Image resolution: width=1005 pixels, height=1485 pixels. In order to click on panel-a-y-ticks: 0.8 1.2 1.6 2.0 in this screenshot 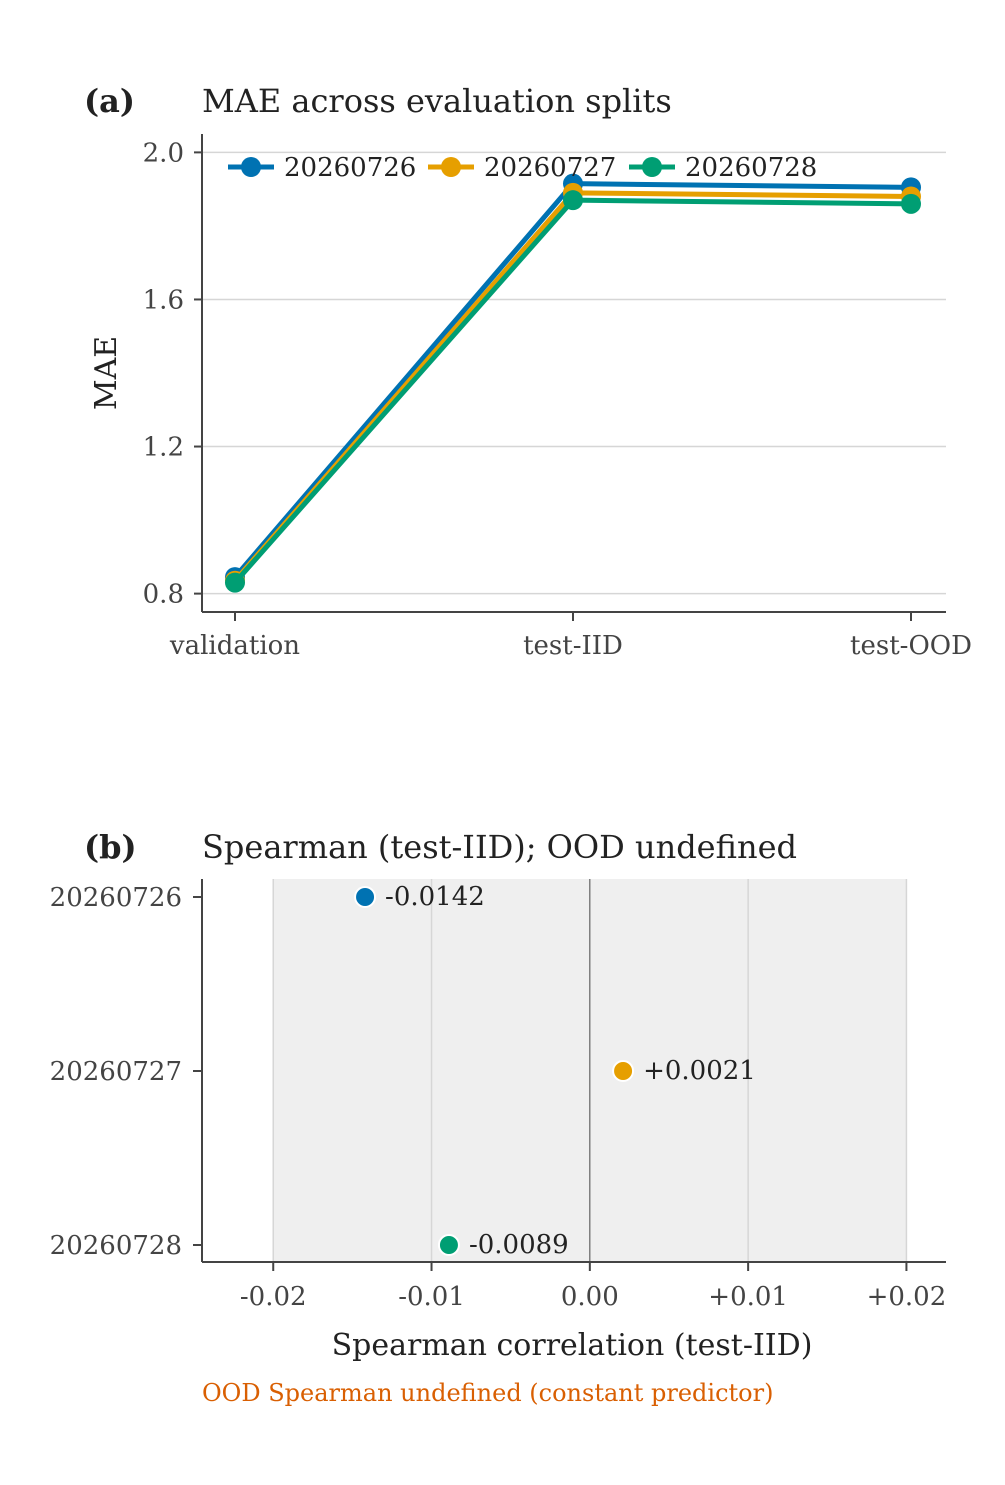, I will do `click(172, 374)`.